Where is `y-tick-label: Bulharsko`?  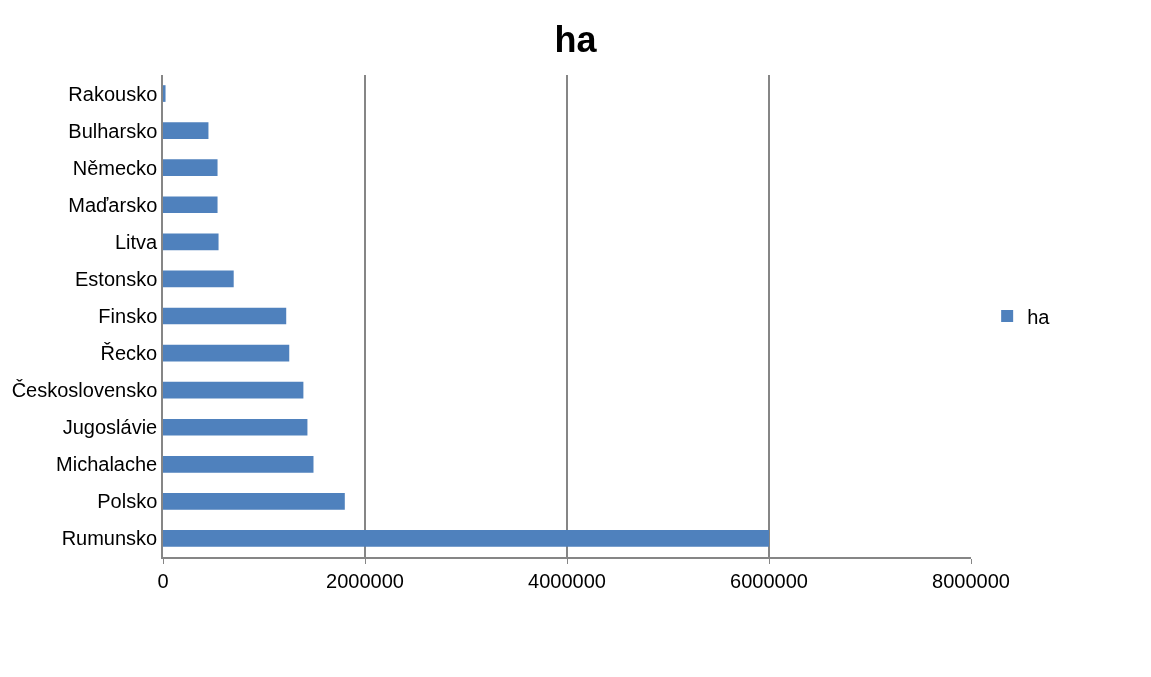
y-tick-label: Bulharsko is located at coordinates (113, 130).